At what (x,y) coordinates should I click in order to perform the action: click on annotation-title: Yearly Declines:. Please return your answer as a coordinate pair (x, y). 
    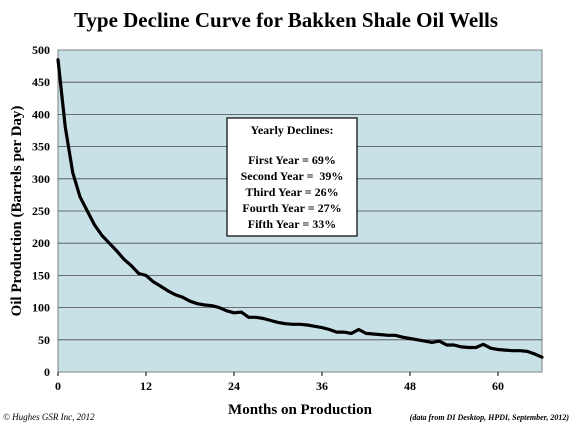
    Looking at the image, I should click on (292, 130).